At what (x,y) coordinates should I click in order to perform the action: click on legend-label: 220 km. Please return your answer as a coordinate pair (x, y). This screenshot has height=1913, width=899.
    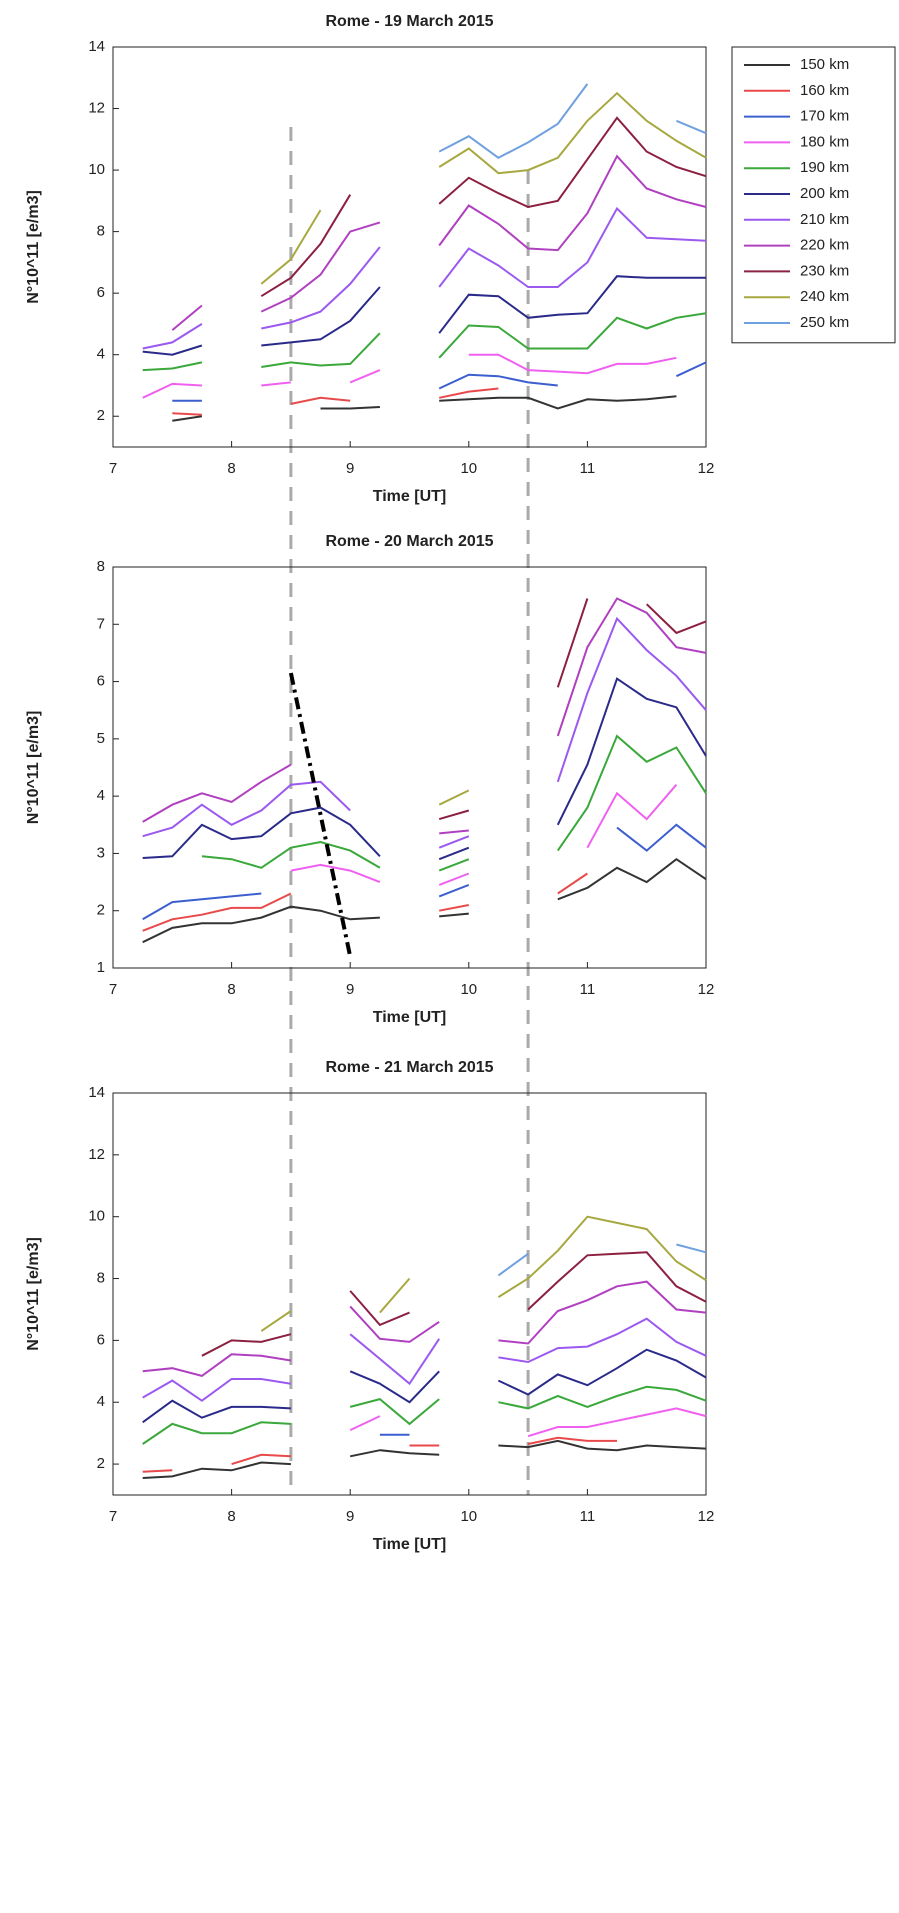
    Looking at the image, I should click on (824, 245).